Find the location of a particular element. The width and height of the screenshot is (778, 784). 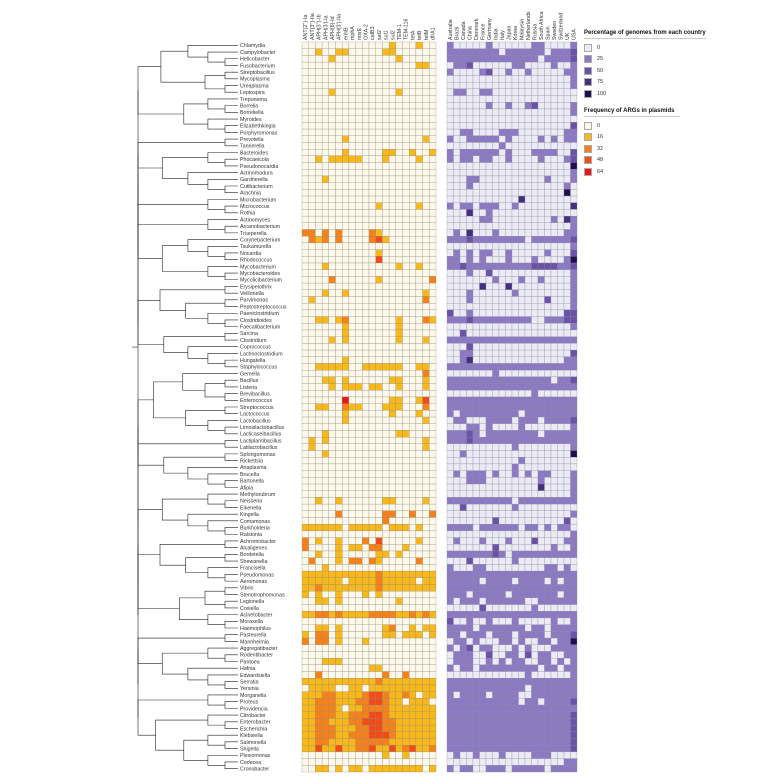

column-label: mphA is located at coordinates (353, 33).